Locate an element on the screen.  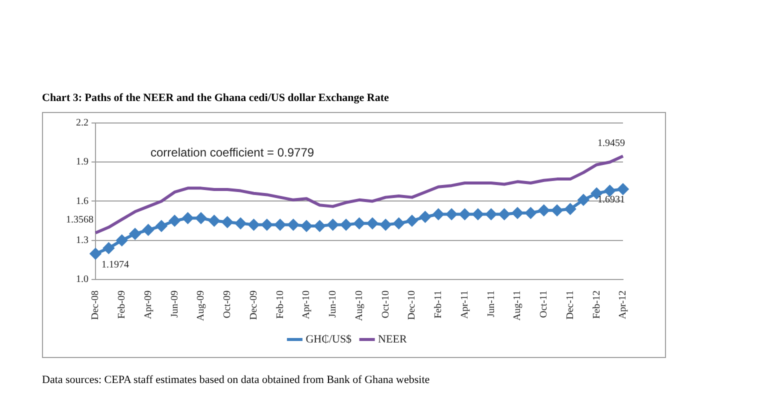
x-tick-label: Oct-10 is located at coordinates (386, 304).